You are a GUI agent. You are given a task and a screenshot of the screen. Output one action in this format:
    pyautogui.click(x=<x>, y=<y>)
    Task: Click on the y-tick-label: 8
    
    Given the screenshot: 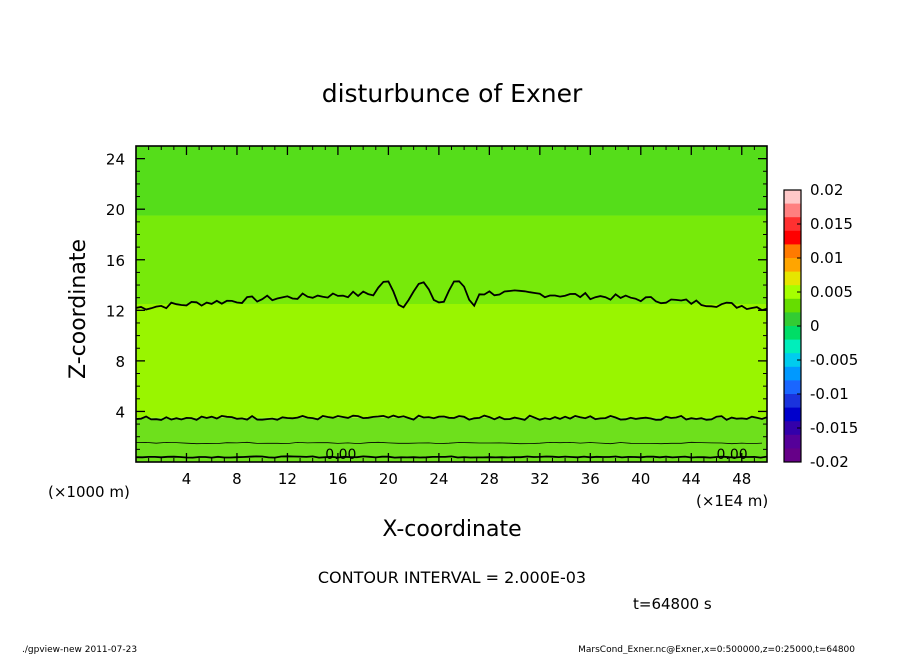 What is the action you would take?
    pyautogui.click(x=120, y=362)
    